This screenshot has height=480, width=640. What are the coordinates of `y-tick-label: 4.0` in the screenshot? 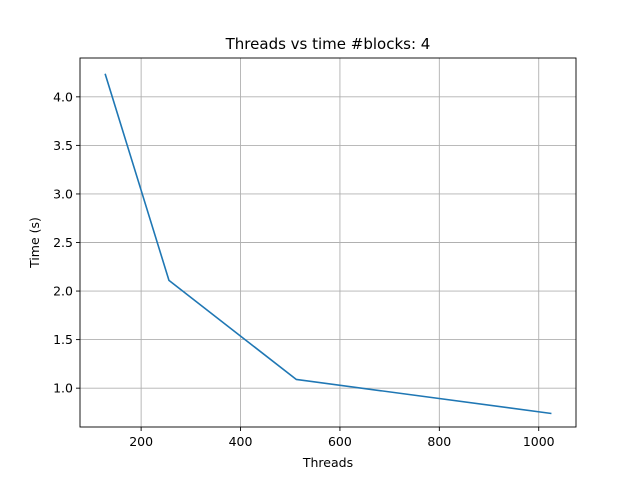 It's located at (63, 96).